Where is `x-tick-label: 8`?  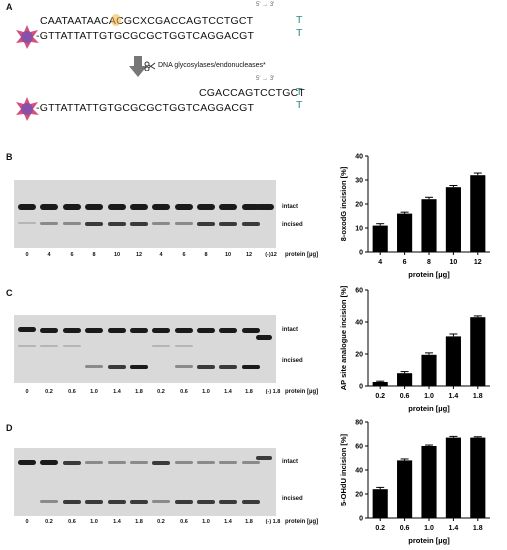 x-tick-label: 8 is located at coordinates (429, 262).